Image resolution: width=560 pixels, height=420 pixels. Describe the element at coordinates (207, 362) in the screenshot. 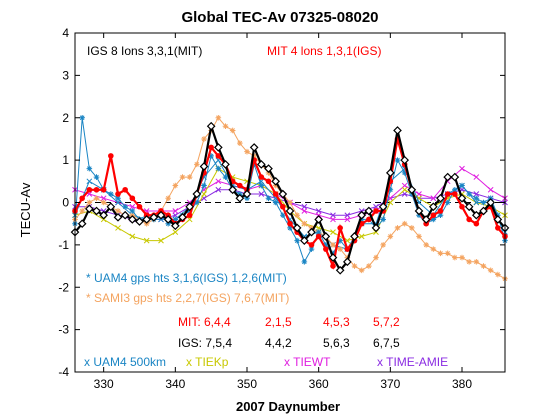

I see `legend-tiekp: x TIEKp` at that location.